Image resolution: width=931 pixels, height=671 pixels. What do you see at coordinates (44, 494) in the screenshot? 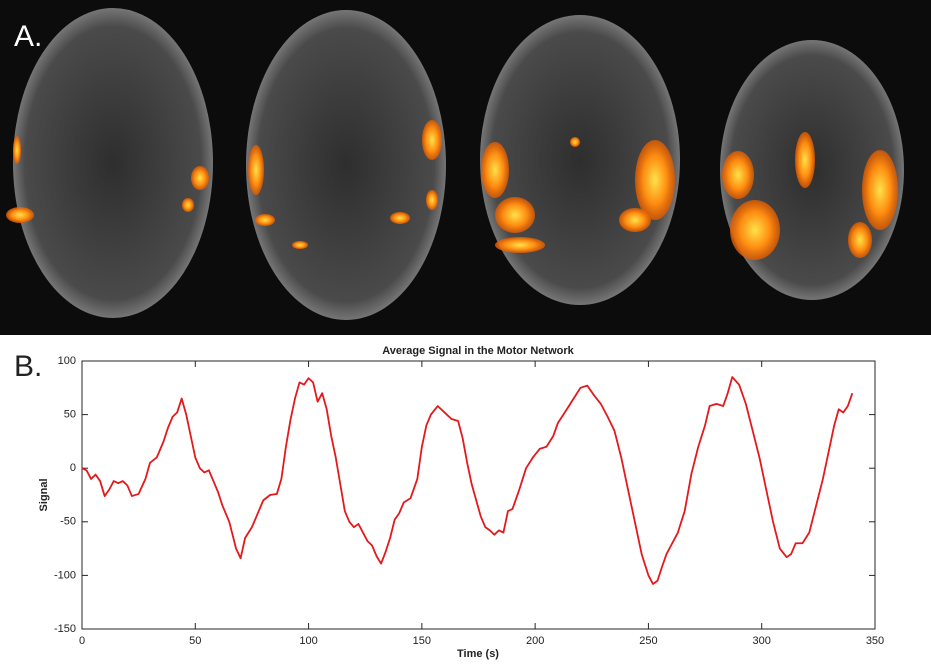
I see `y-axis-label: Signal` at bounding box center [44, 494].